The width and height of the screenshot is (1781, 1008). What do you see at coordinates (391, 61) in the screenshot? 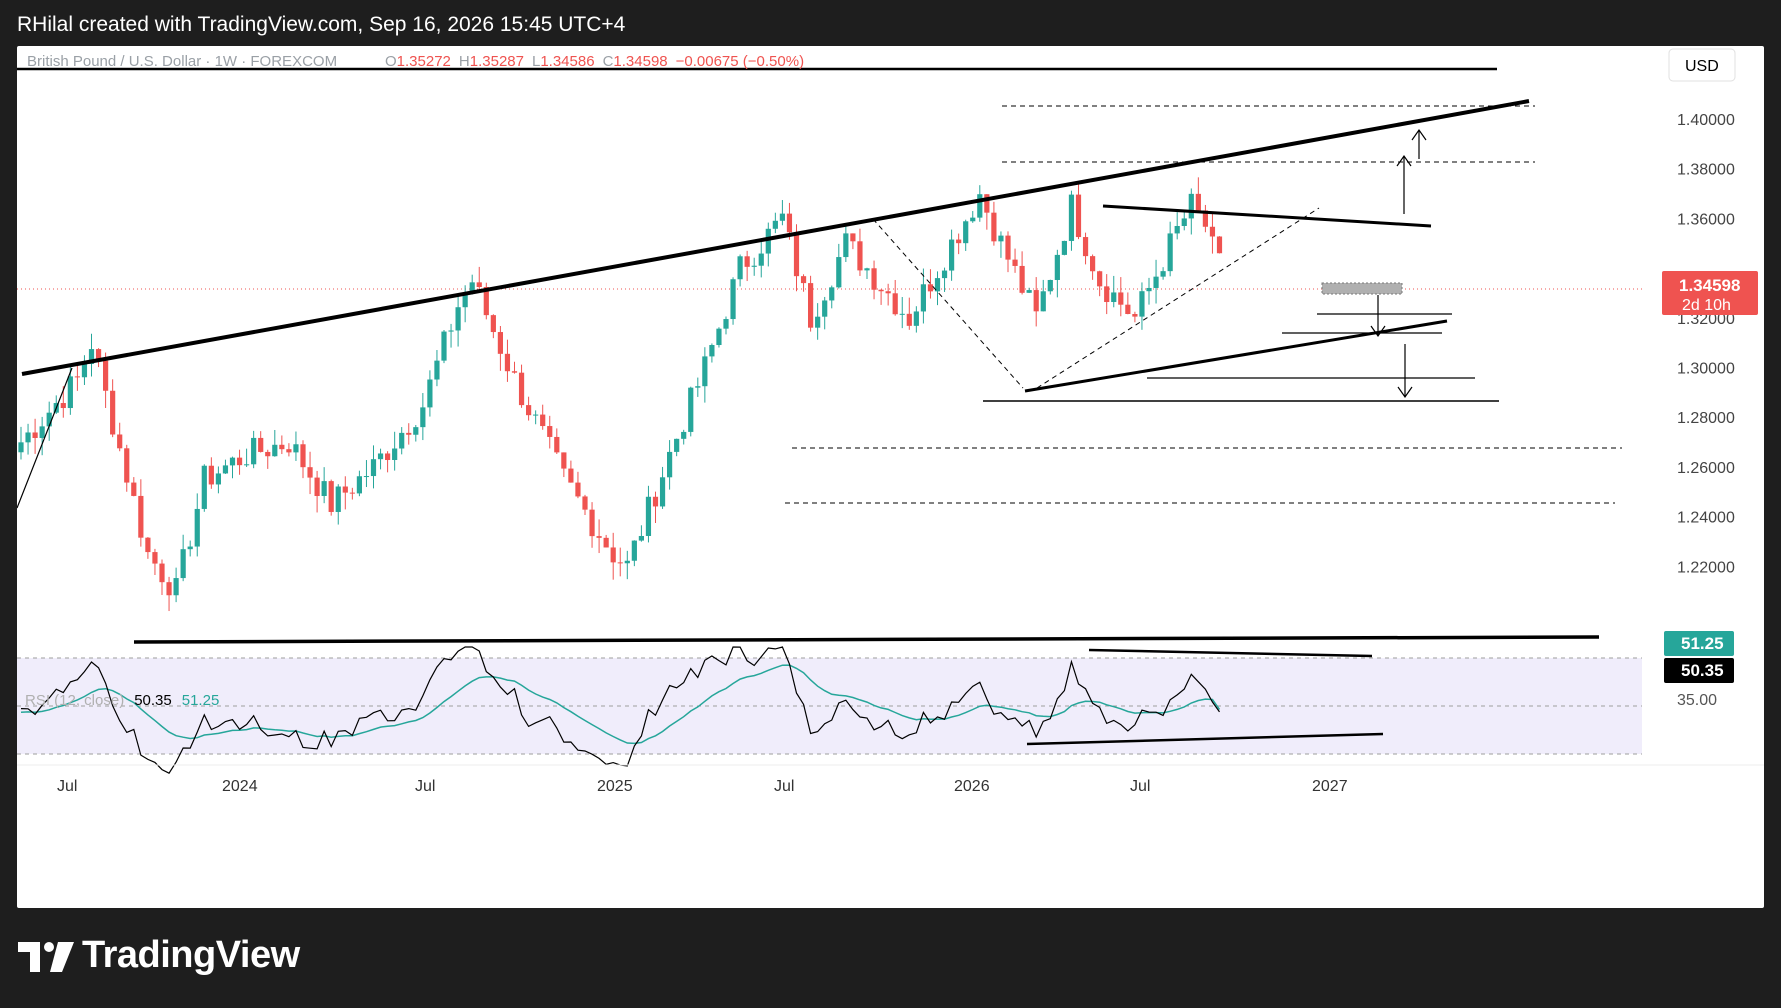
I see `legend-open-label: O` at bounding box center [391, 61].